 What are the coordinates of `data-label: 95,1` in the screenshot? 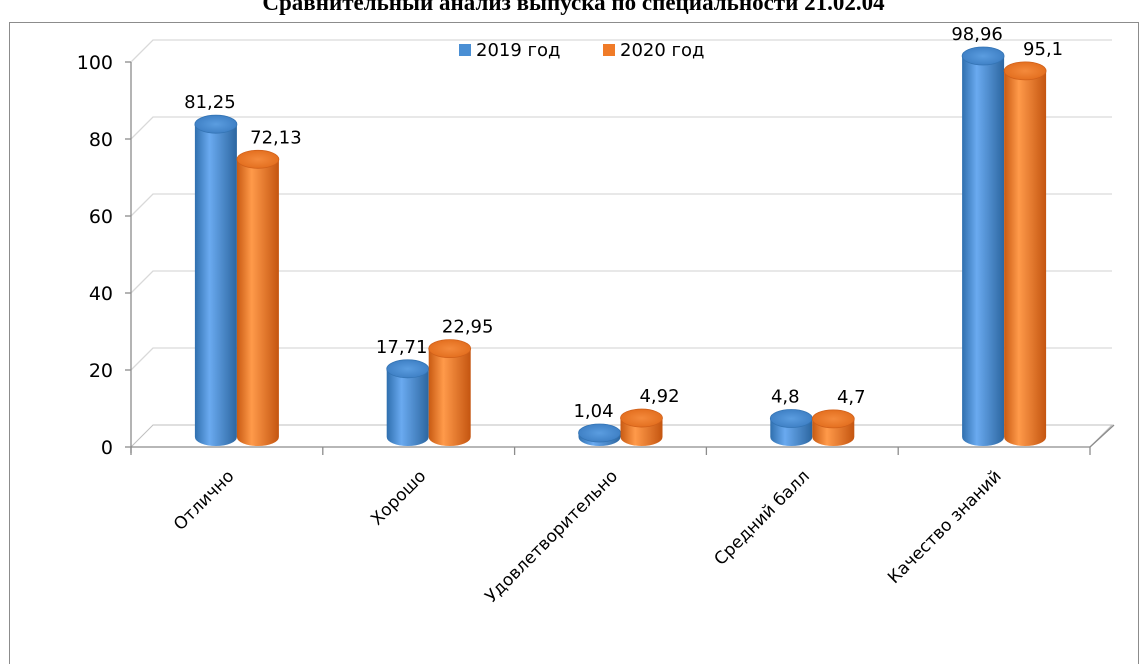 It's located at (1043, 49).